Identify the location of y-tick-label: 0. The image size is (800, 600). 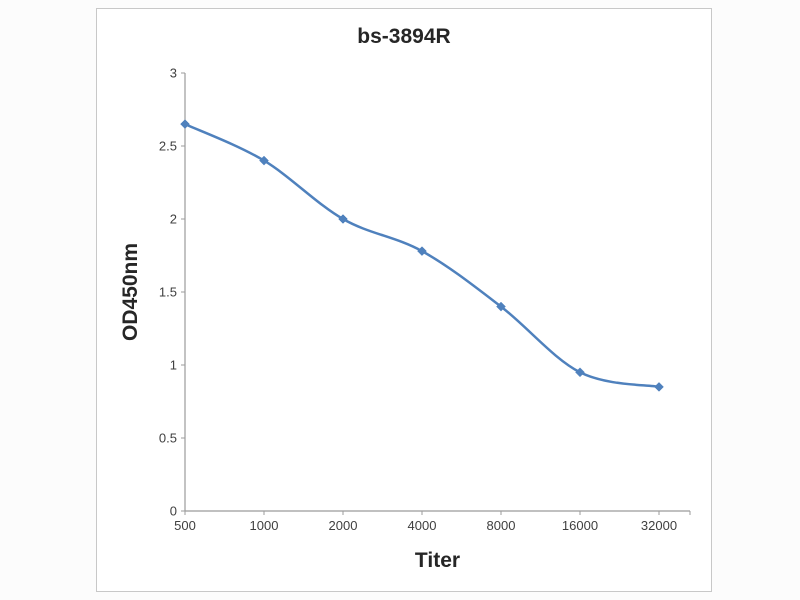
(173, 511).